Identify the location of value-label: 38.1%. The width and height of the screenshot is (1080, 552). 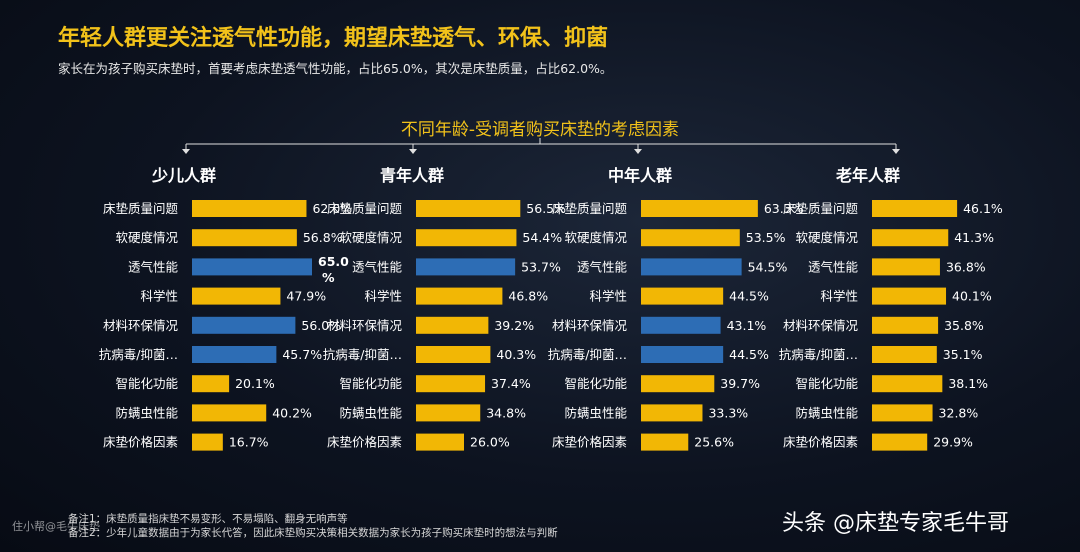
(968, 383).